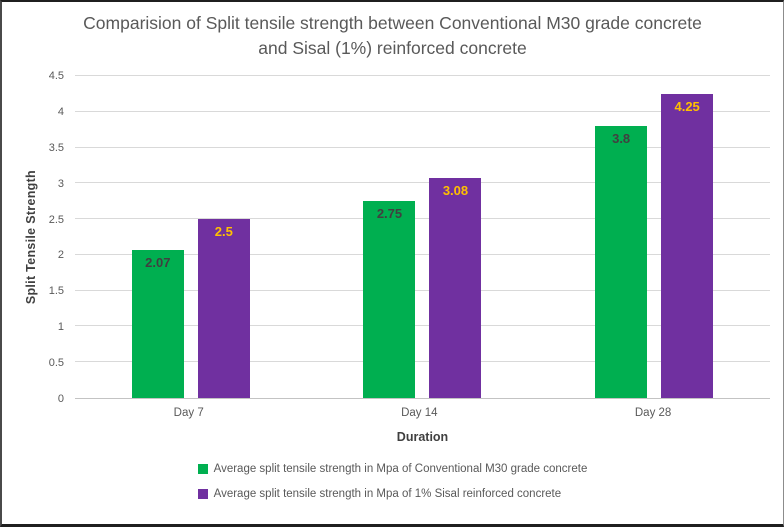 This screenshot has width=784, height=527. What do you see at coordinates (56, 219) in the screenshot?
I see `y-tick-label: 2.5` at bounding box center [56, 219].